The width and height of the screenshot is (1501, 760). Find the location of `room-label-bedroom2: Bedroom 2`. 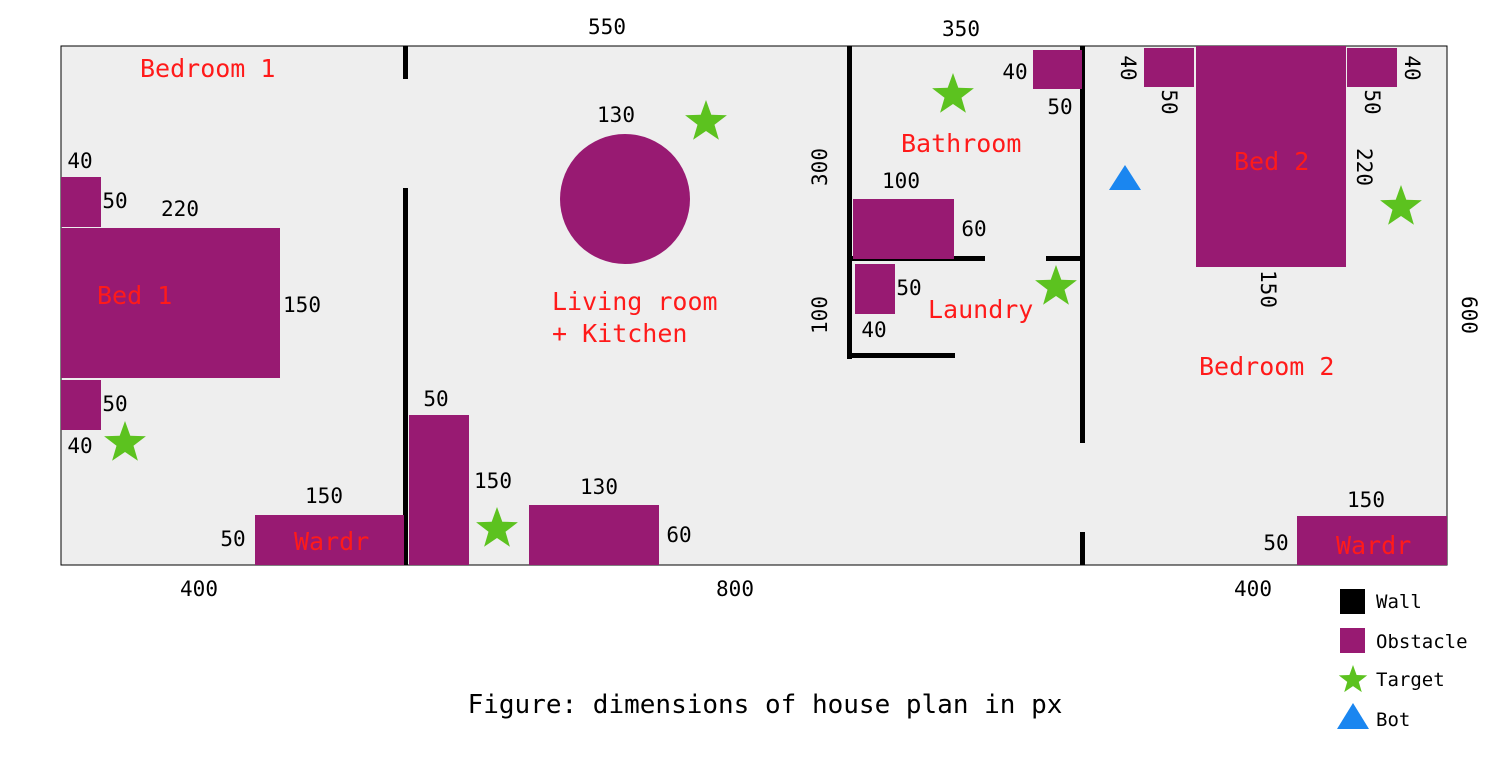

room-label-bedroom2: Bedroom 2 is located at coordinates (1266, 366).